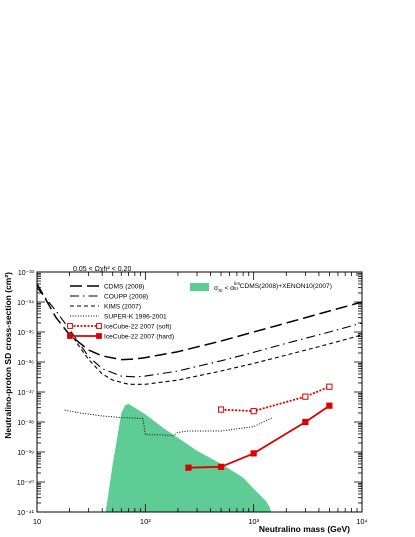 The height and width of the screenshot is (537, 415). What do you see at coordinates (362, 521) in the screenshot?
I see `x-tick-label: 10⁴` at bounding box center [362, 521].